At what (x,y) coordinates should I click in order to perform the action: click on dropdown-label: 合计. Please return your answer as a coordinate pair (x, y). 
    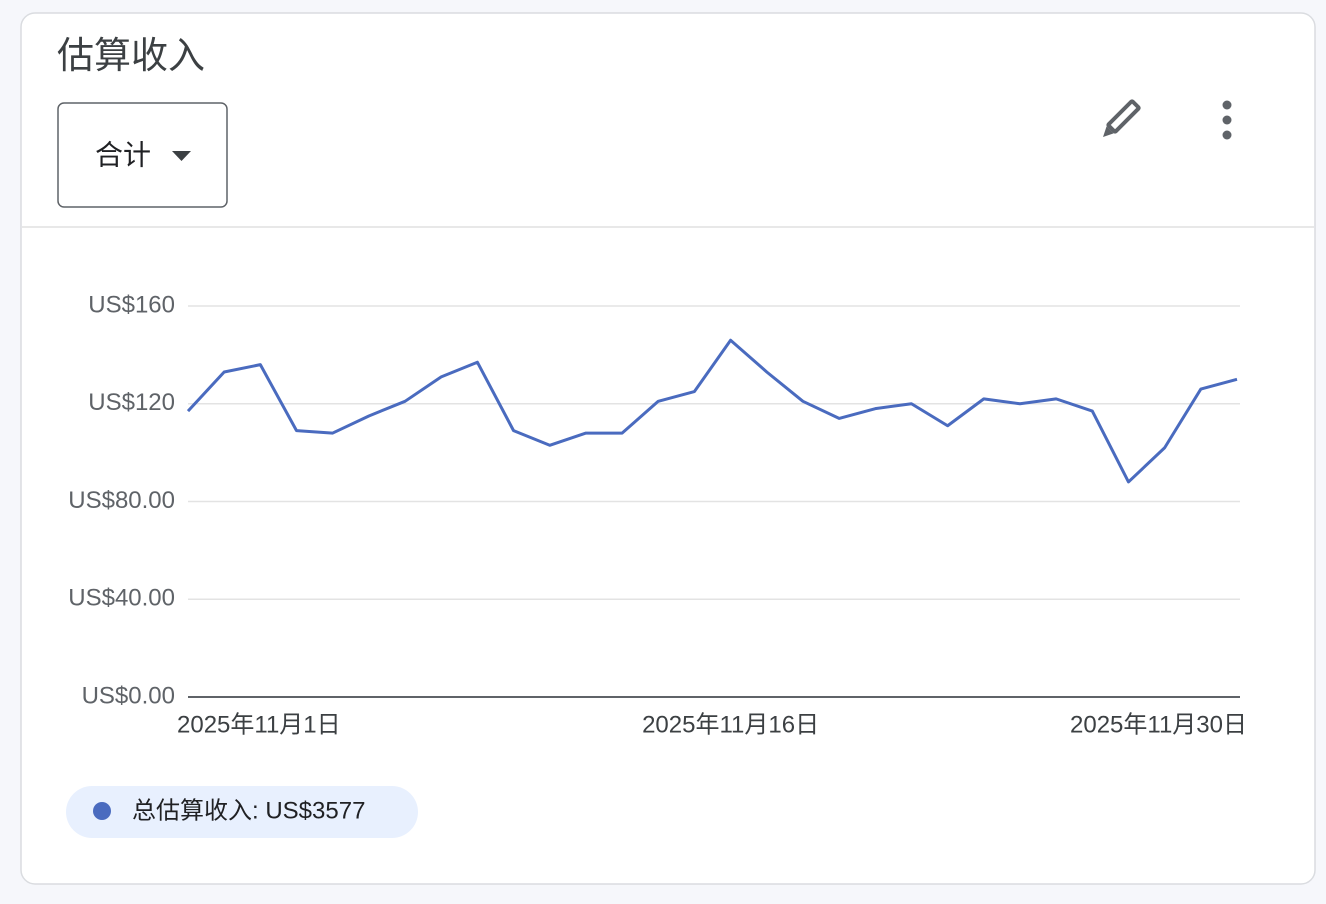
    Looking at the image, I should click on (123, 154).